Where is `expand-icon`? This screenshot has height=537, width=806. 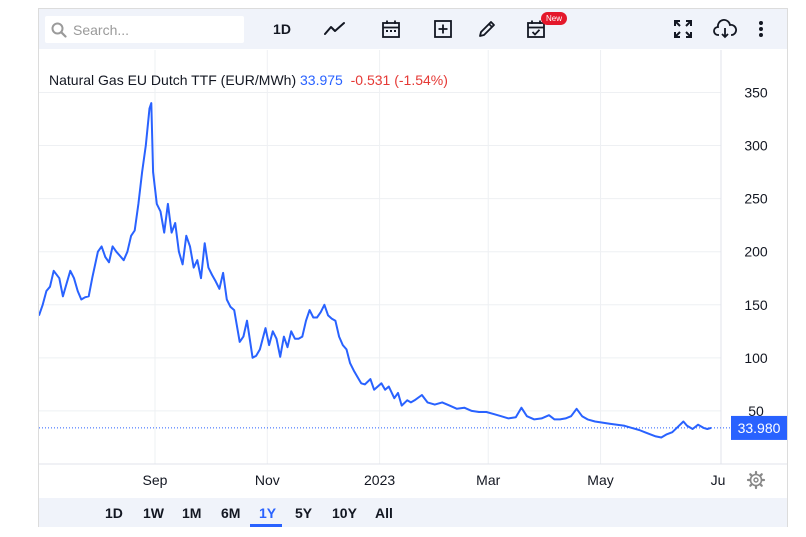
expand-icon is located at coordinates (683, 29).